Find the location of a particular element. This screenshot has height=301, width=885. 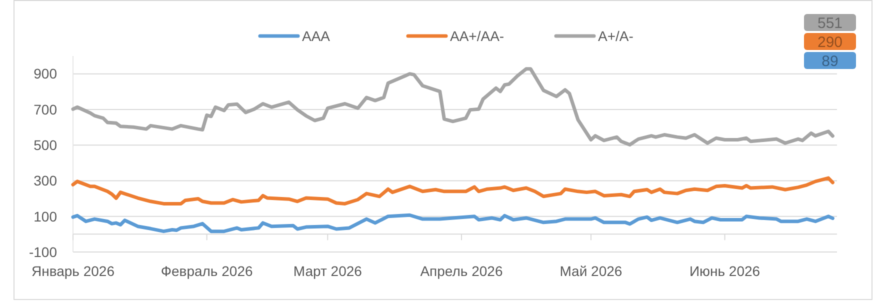

text: 290 is located at coordinates (830, 42).